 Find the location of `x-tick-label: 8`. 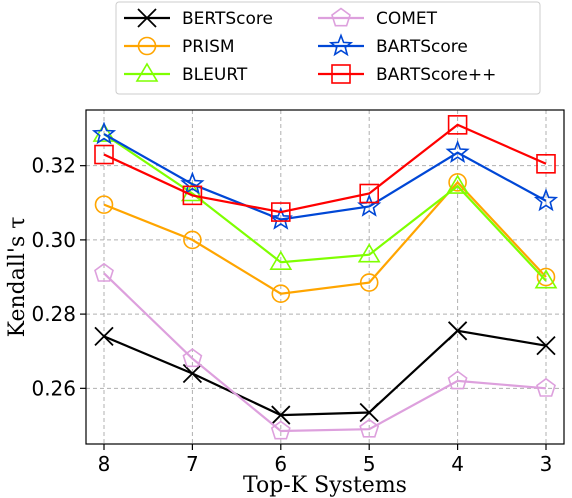

x-tick-label: 8 is located at coordinates (104, 464).